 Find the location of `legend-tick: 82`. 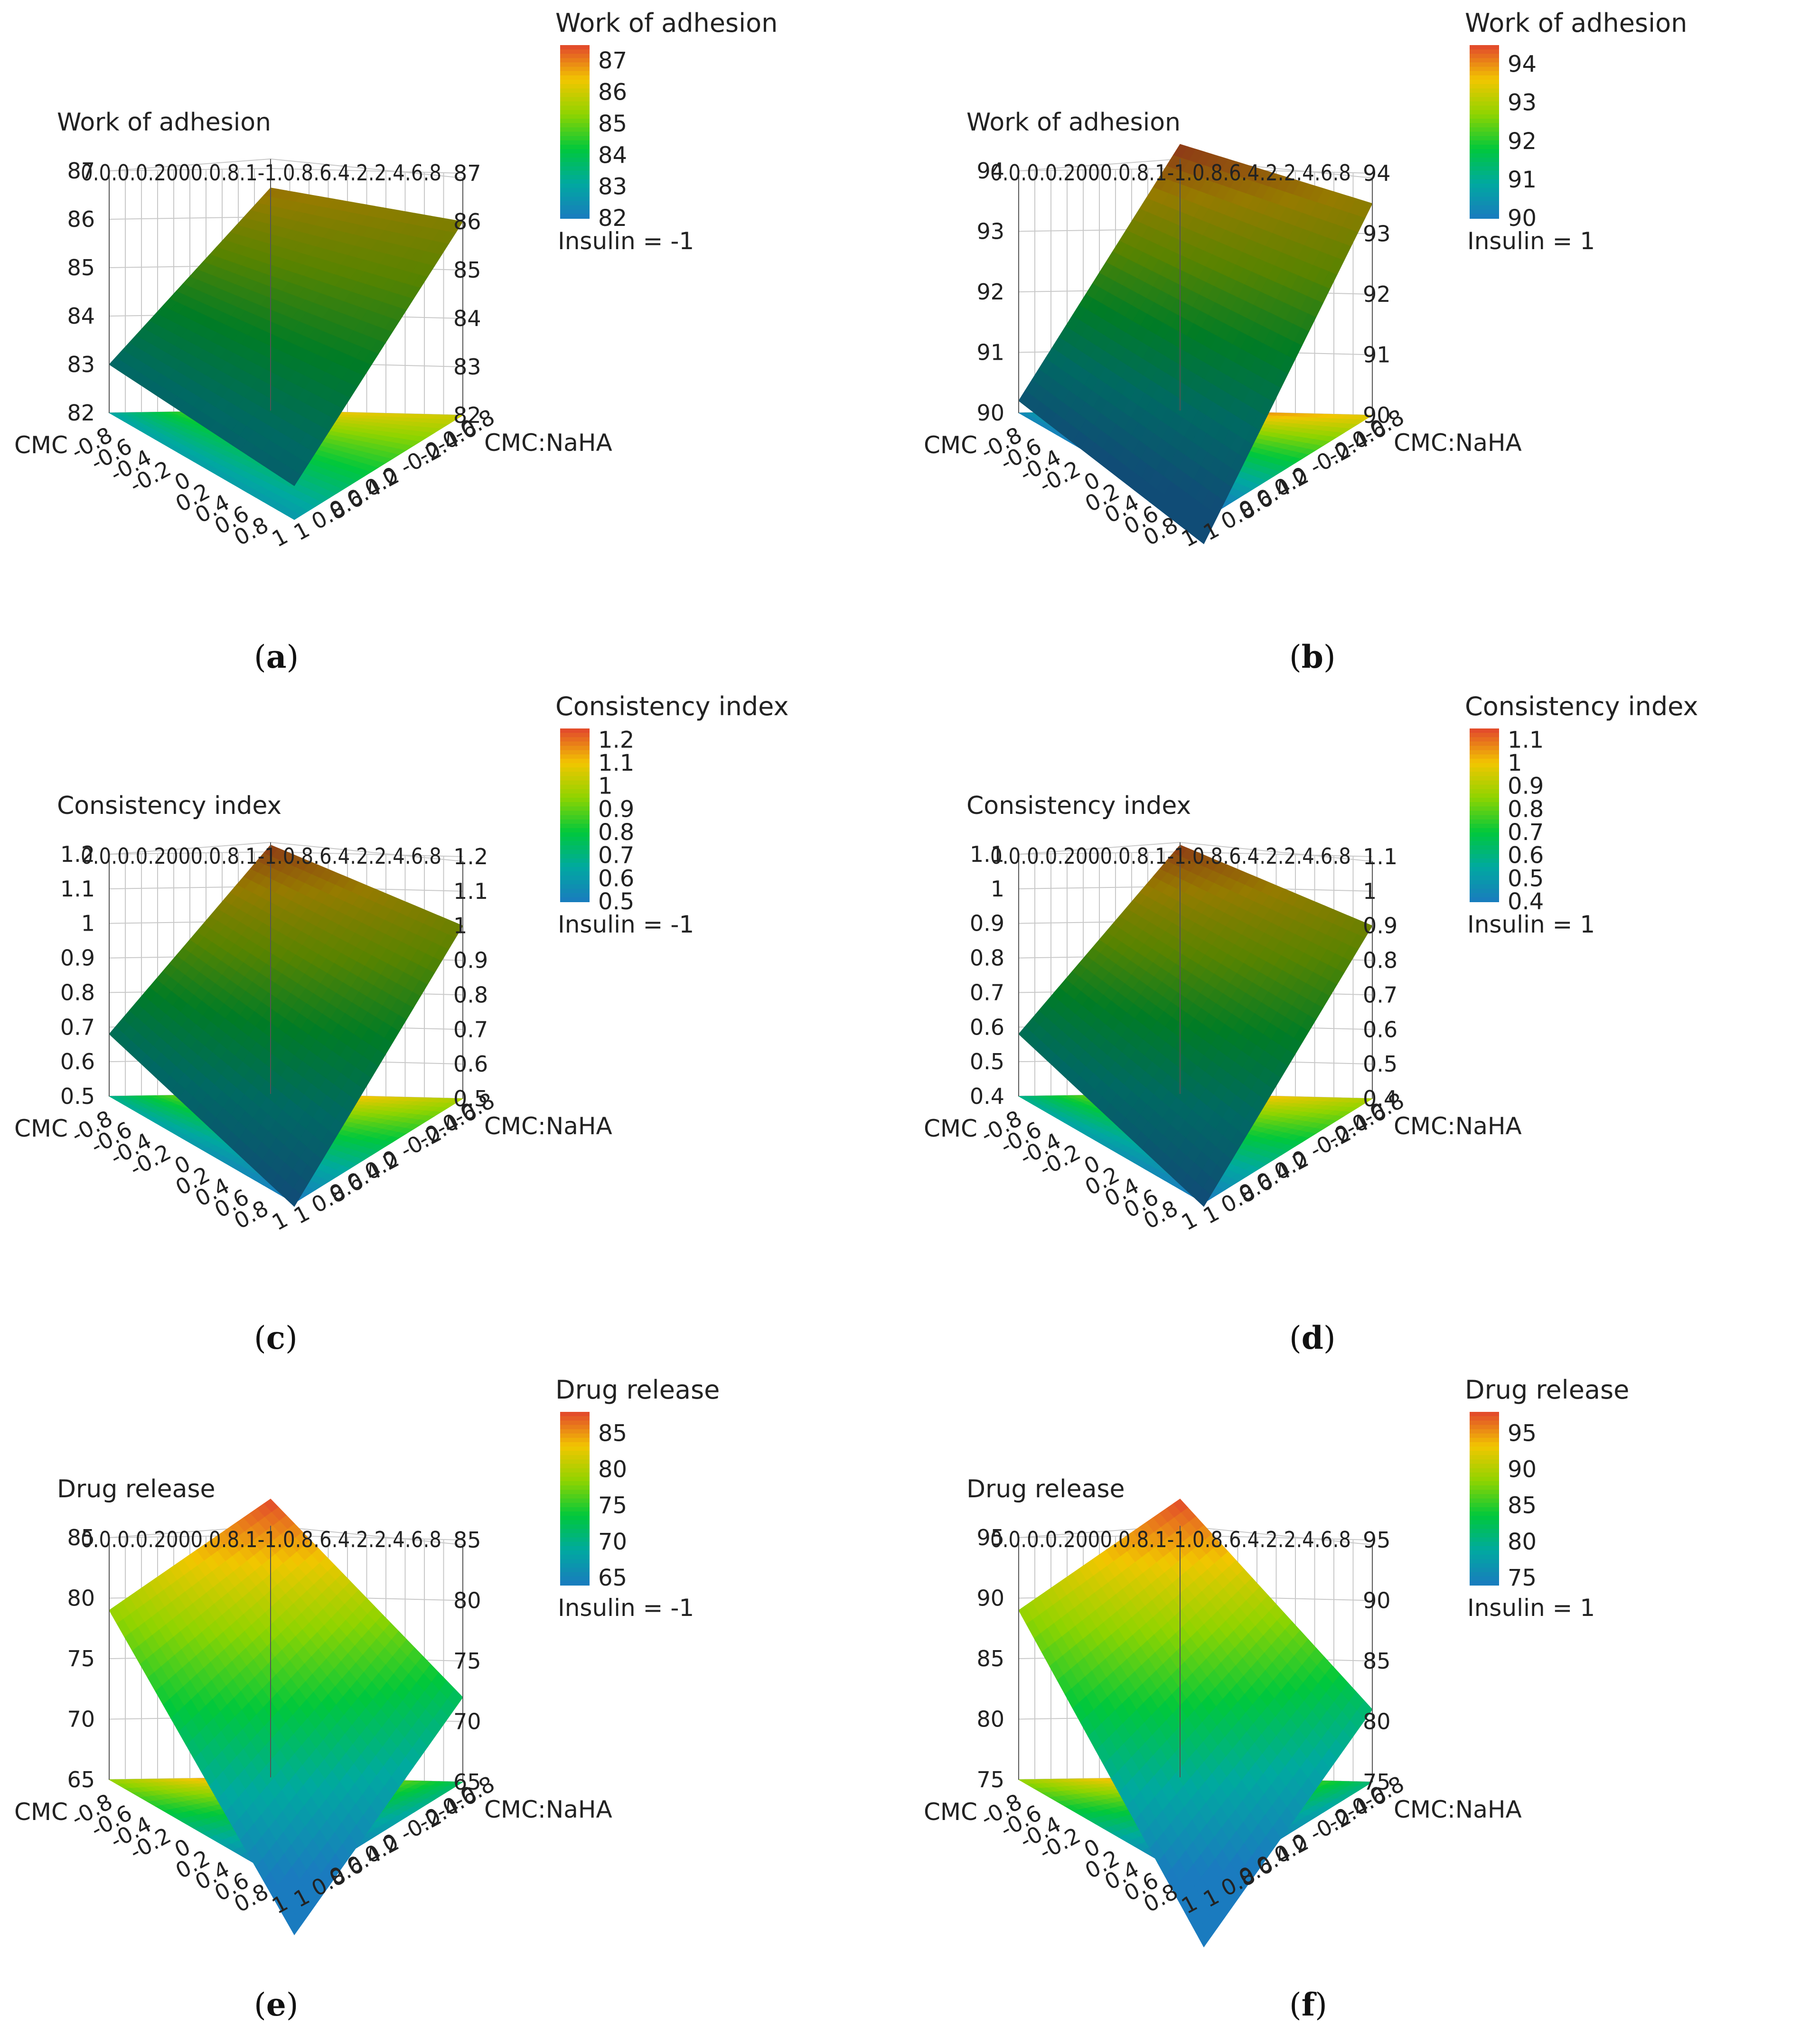

legend-tick: 82 is located at coordinates (612, 218).